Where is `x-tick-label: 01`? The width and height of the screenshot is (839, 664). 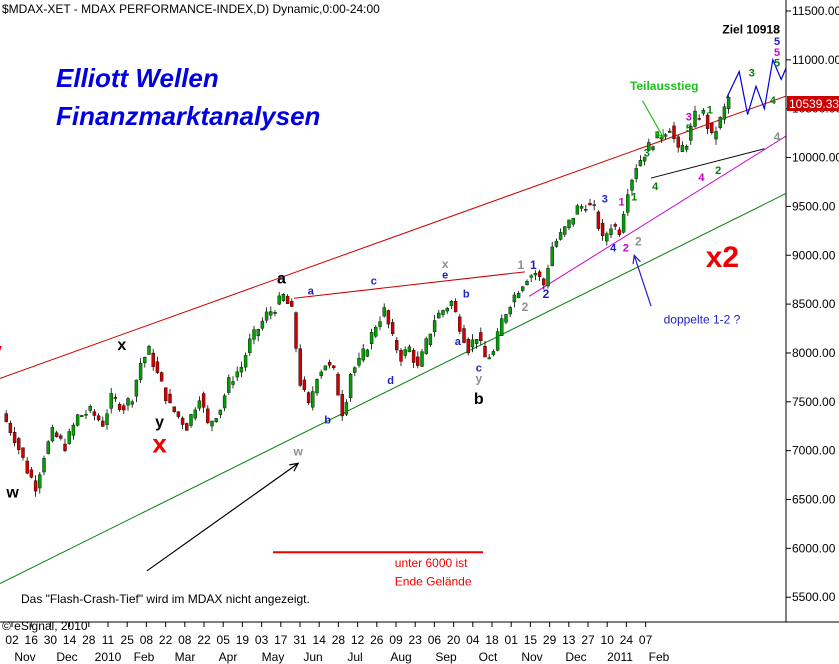
x-tick-label: 01 is located at coordinates (512, 640).